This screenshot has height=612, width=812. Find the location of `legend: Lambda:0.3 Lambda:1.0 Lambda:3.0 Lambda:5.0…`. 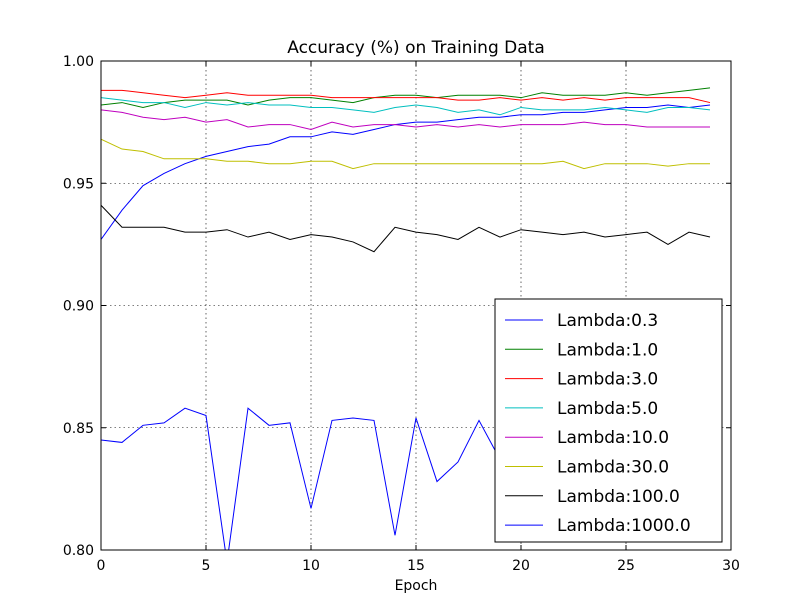

legend: Lambda:0.3 Lambda:1.0 Lambda:3.0 Lambda:5.0… is located at coordinates (608, 420).